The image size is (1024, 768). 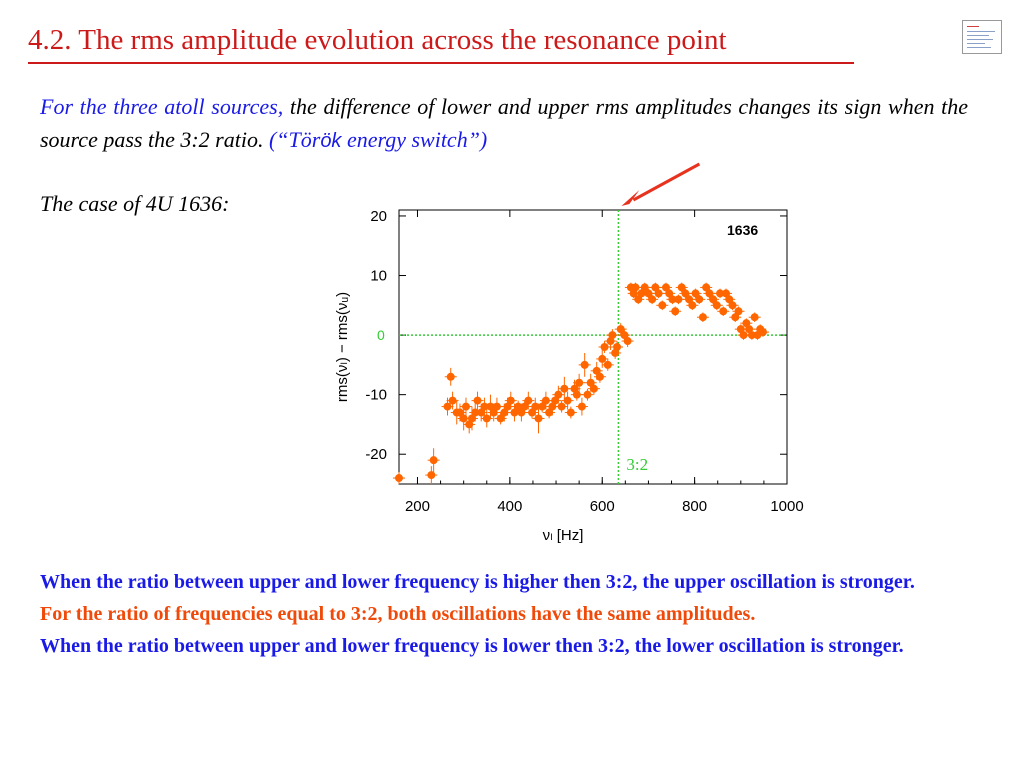 What do you see at coordinates (417, 506) in the screenshot?
I see `x-tick-label: 200` at bounding box center [417, 506].